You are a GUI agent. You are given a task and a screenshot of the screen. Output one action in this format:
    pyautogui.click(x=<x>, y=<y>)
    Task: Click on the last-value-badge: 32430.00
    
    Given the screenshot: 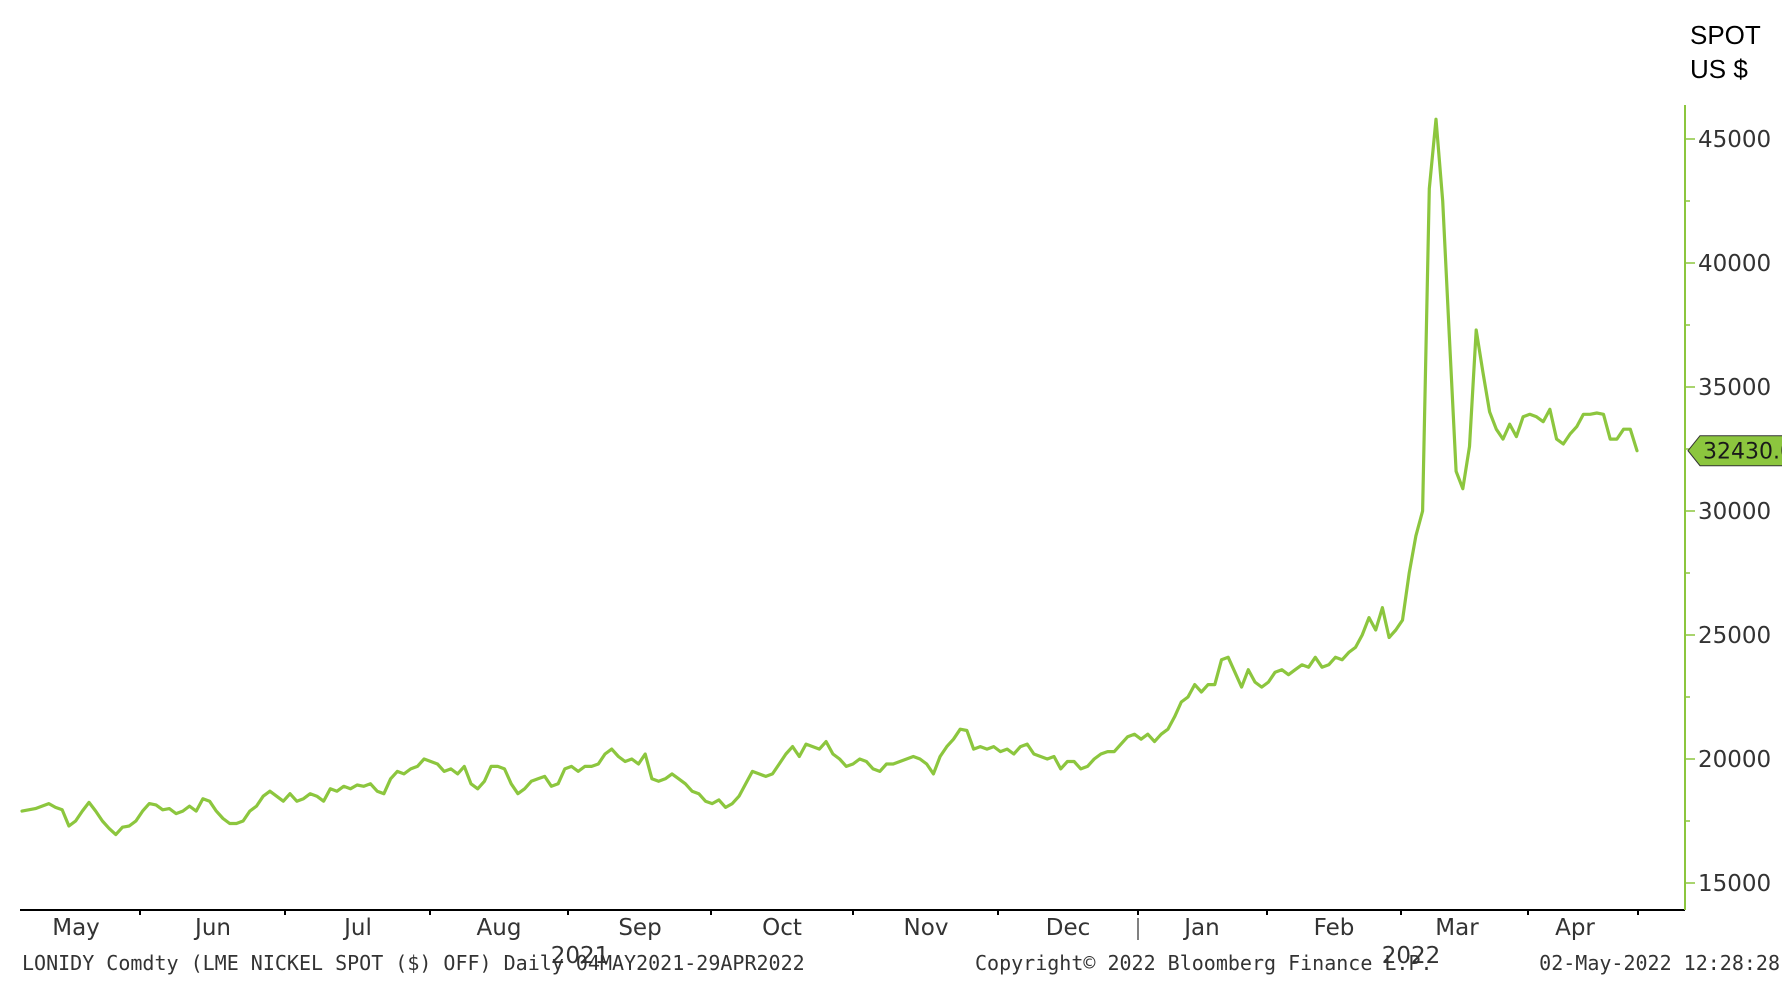 What is the action you would take?
    pyautogui.click(x=1734, y=451)
    